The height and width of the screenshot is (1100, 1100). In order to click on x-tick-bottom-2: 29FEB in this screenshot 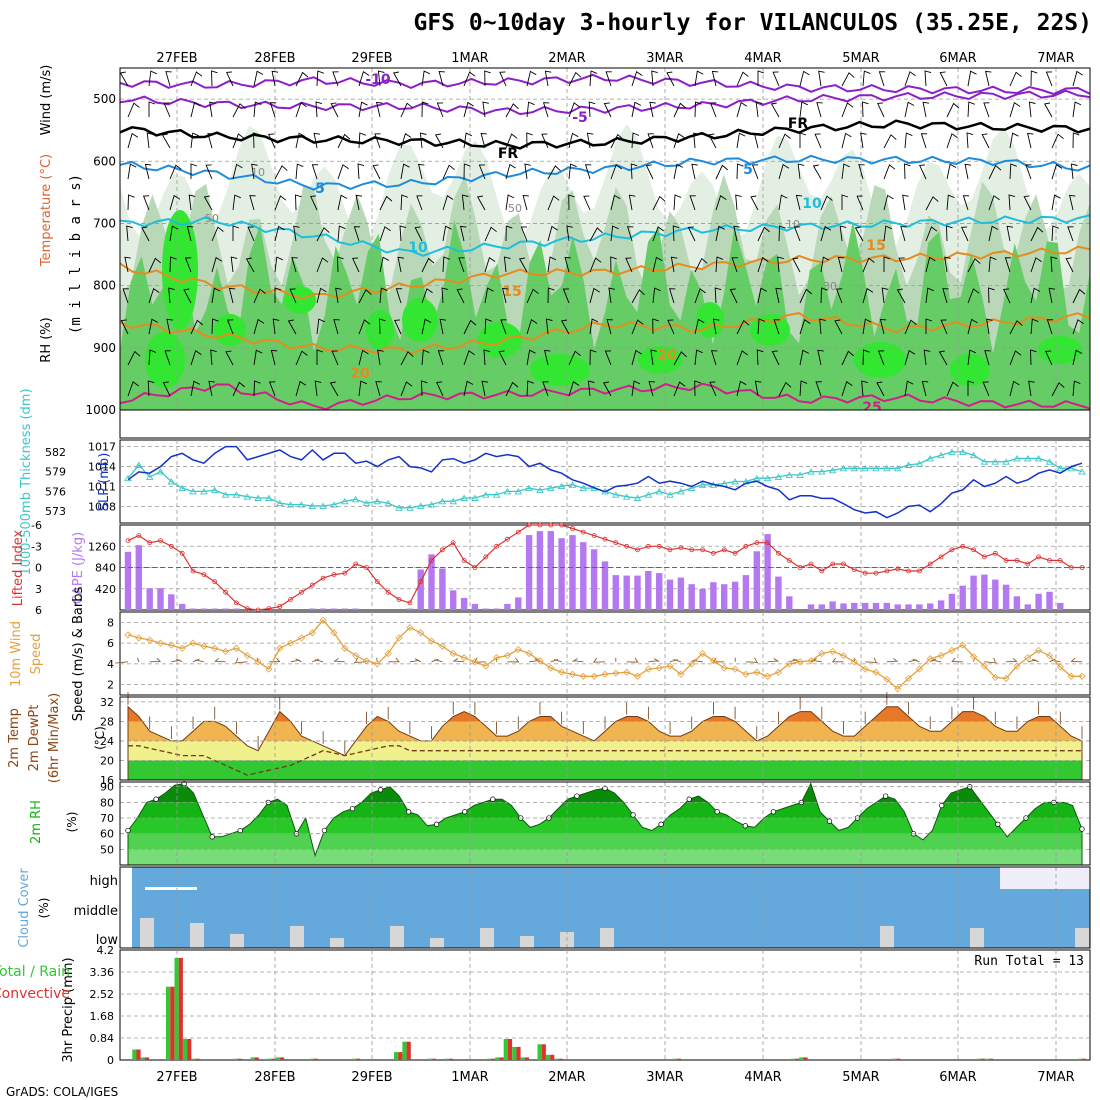, I will do `click(371, 1077)`.